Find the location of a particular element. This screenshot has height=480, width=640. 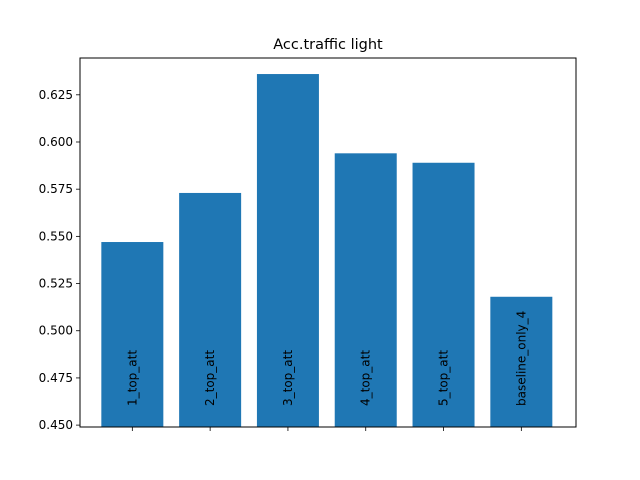

y-axis: 0.450 0.475 0.500 0.525 0.550 0.575 0.600 0.625 is located at coordinates (59, 260).